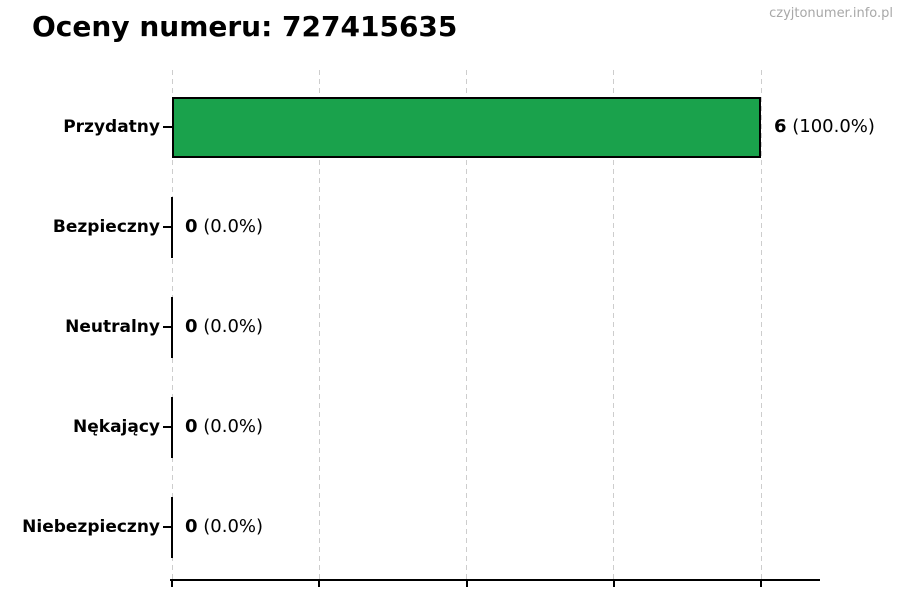  What do you see at coordinates (830, 126) in the screenshot?
I see `value-percent: (100.0%)` at bounding box center [830, 126].